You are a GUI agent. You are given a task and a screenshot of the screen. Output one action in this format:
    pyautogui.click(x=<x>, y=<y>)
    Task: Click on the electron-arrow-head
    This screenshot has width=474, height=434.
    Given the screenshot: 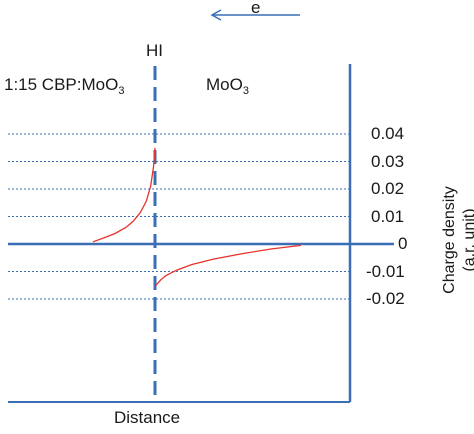 What is the action you would take?
    pyautogui.click(x=216, y=15)
    